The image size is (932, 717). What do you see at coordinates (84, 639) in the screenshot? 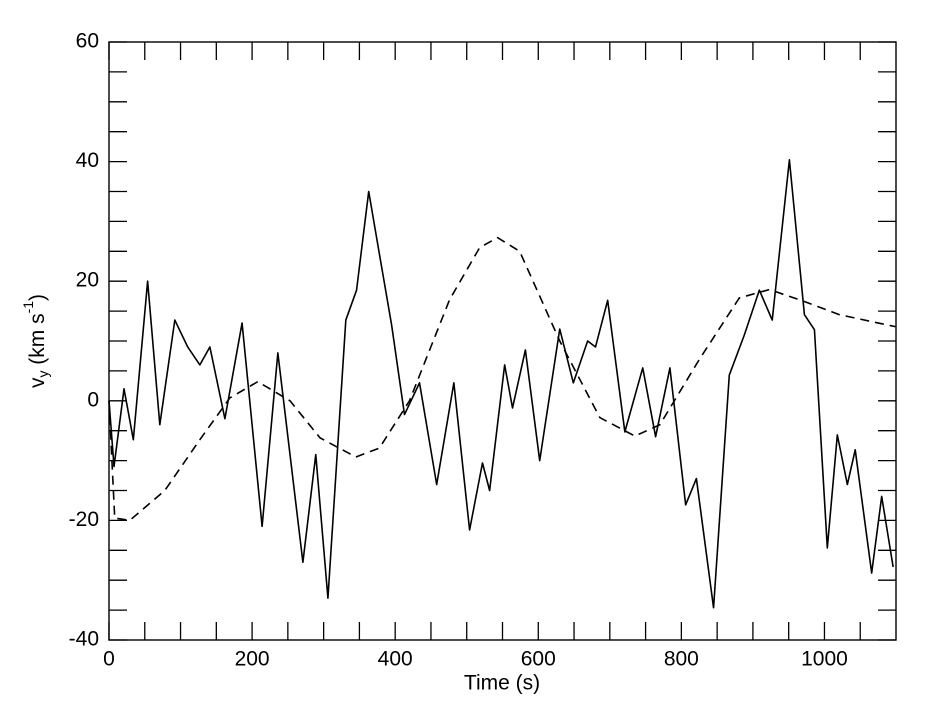
I see `y-tick-label: -40` at bounding box center [84, 639].